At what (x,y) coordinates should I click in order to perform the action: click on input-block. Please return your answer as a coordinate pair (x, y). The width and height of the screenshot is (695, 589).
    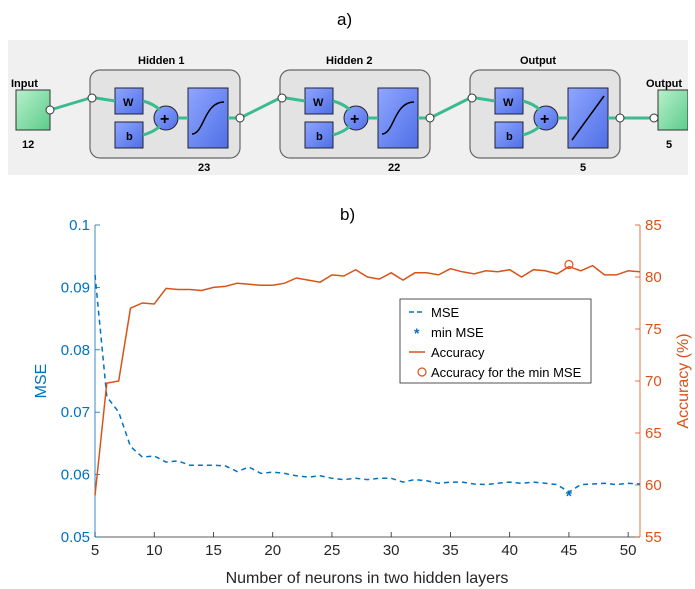
    Looking at the image, I should click on (33, 110).